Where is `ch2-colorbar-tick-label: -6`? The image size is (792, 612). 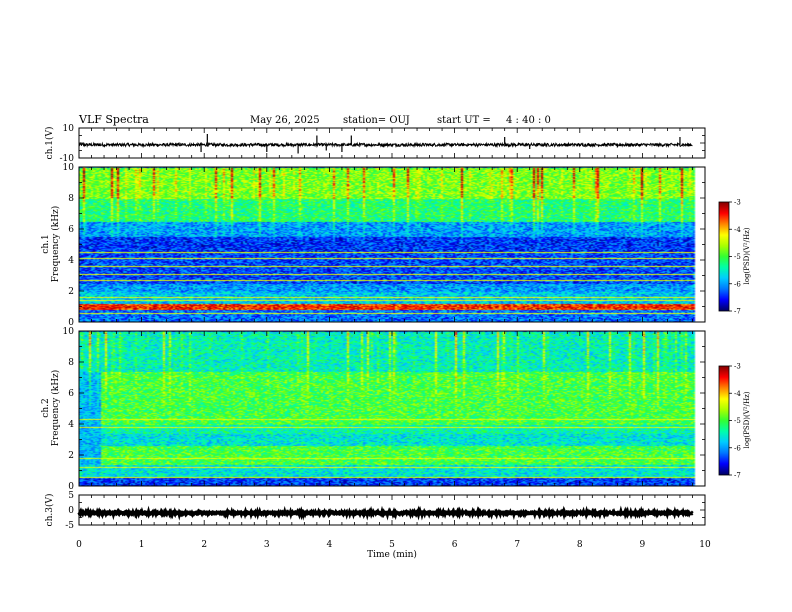 ch2-colorbar-tick-label: -6 is located at coordinates (737, 448).